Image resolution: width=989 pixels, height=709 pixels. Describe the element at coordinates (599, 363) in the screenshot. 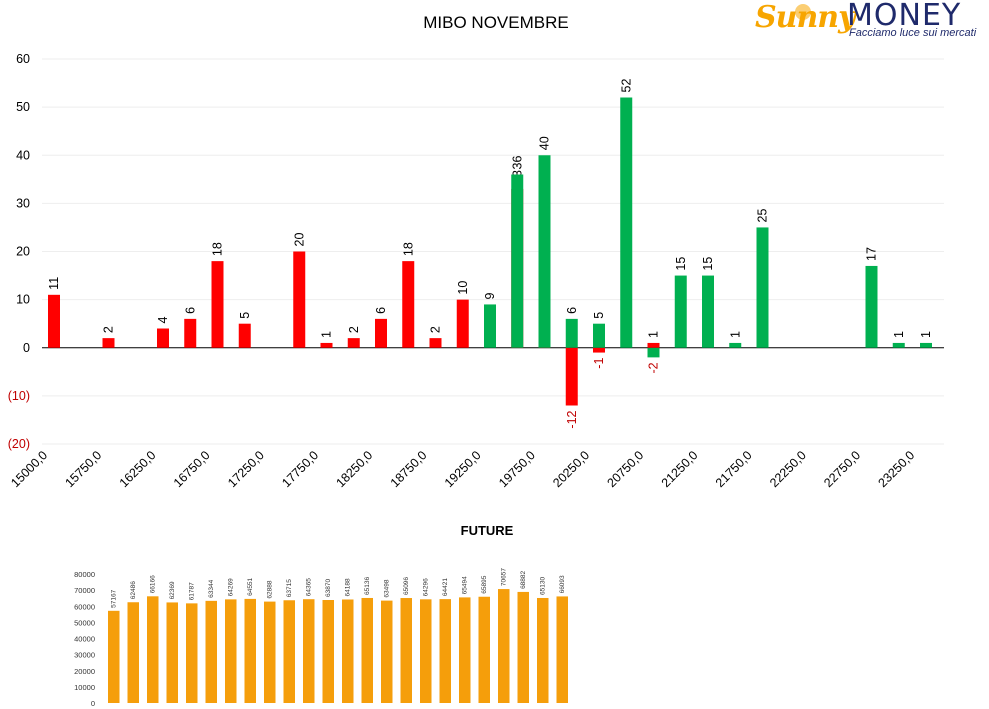

I see `data-label: -1` at that location.